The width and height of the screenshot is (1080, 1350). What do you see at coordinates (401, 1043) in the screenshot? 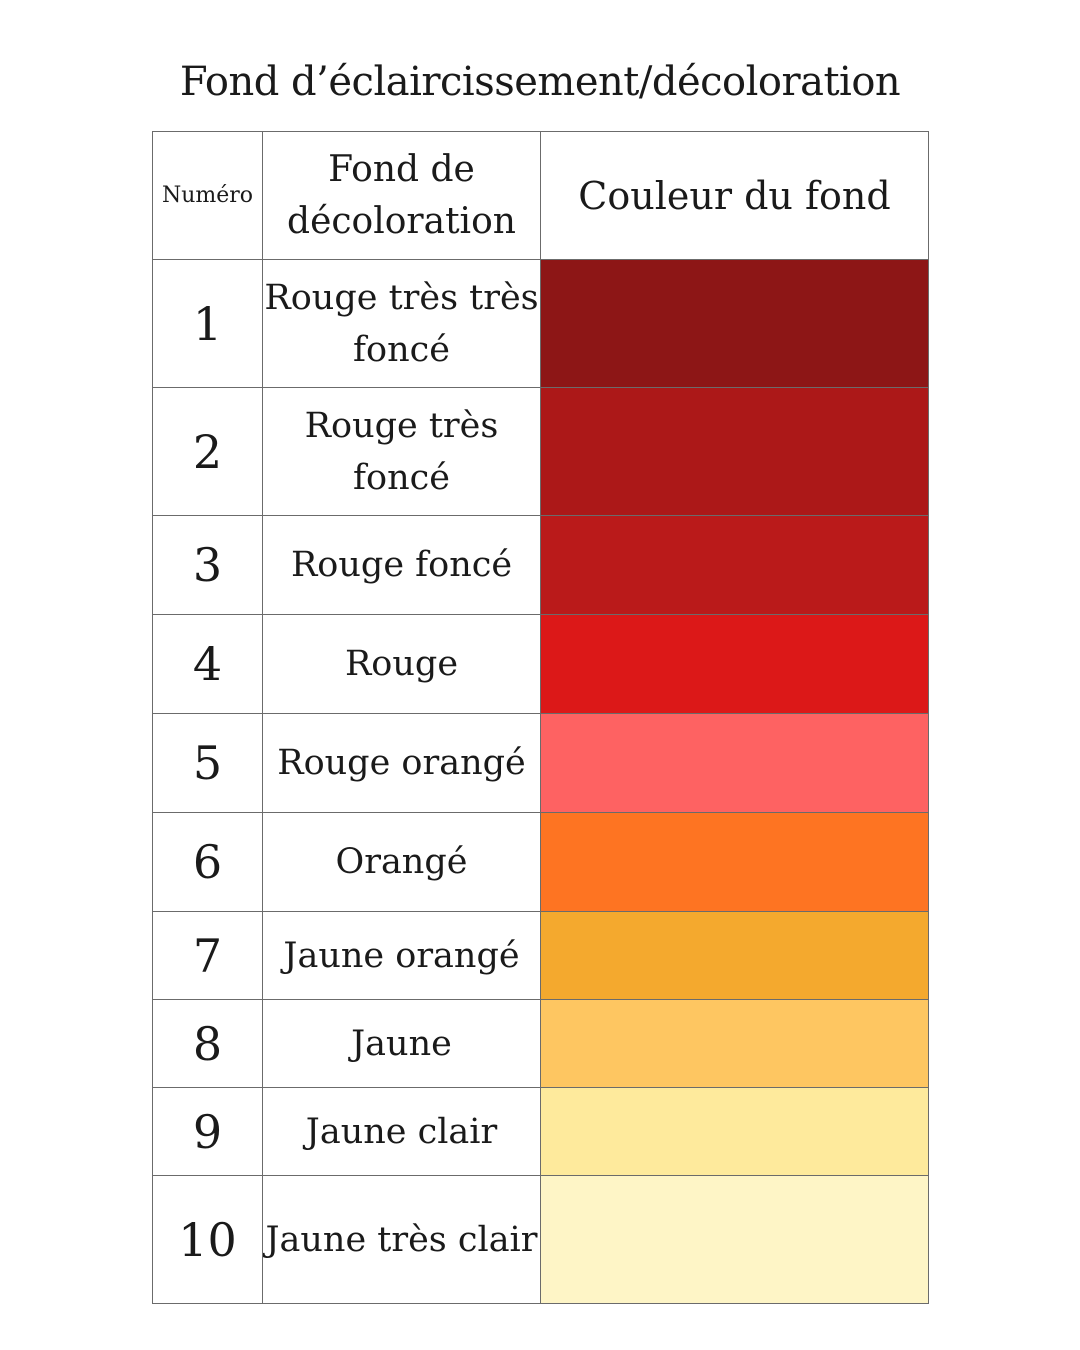
I see `row-name: Jaune` at bounding box center [401, 1043].